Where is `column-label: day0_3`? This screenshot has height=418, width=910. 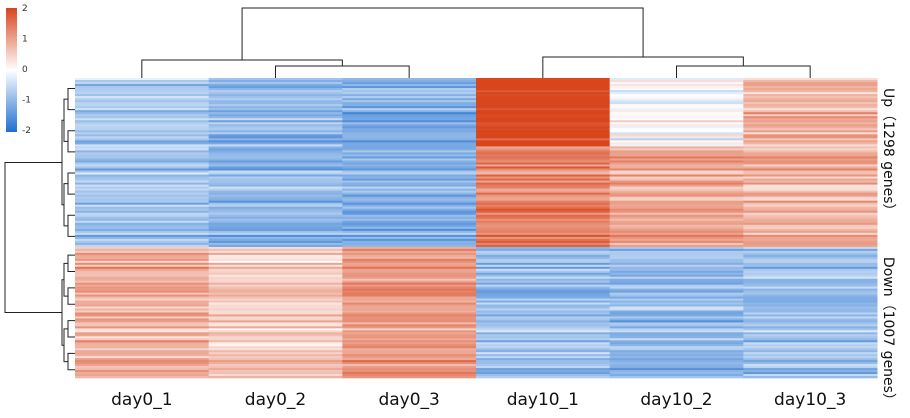
column-label: day0_3 is located at coordinates (408, 400).